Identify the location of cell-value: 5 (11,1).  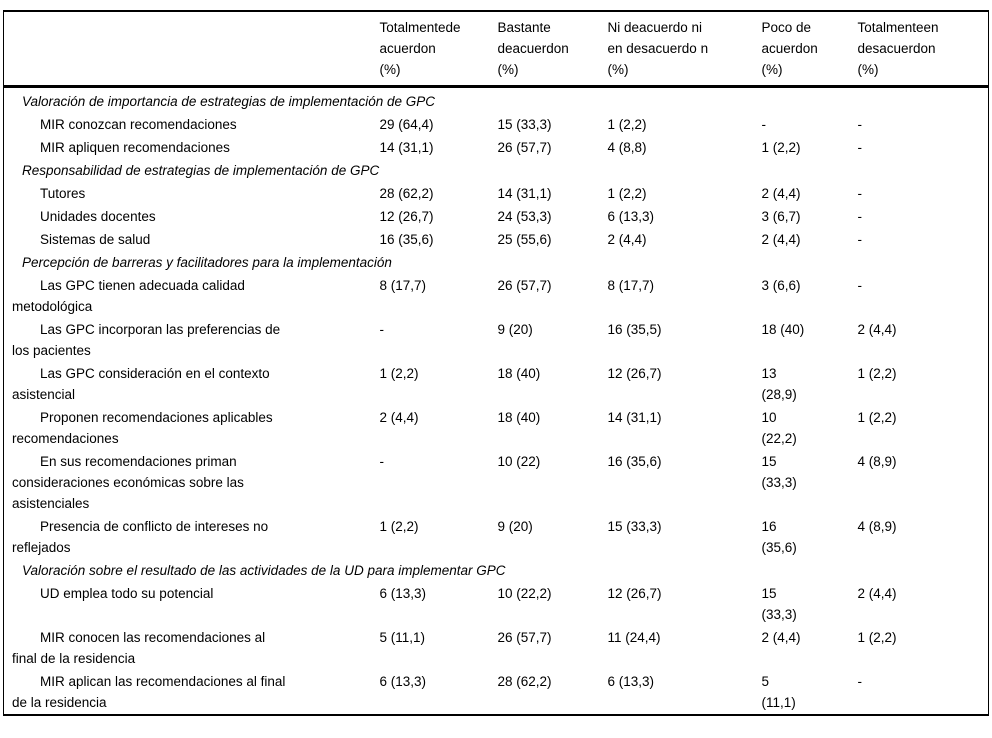
(778, 692).